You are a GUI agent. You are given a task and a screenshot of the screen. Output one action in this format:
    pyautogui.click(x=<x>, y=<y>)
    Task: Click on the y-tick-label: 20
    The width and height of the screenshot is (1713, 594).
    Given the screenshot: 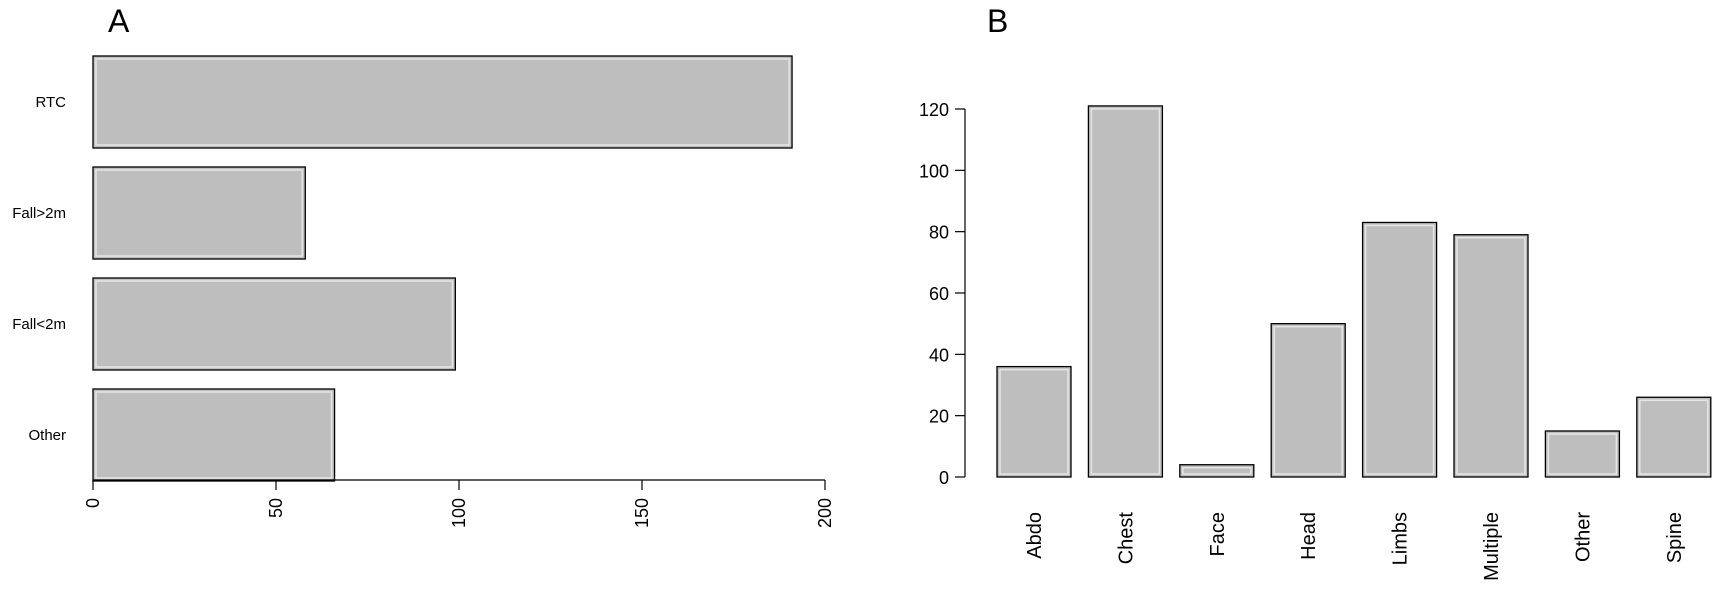 What is the action you would take?
    pyautogui.click(x=939, y=417)
    